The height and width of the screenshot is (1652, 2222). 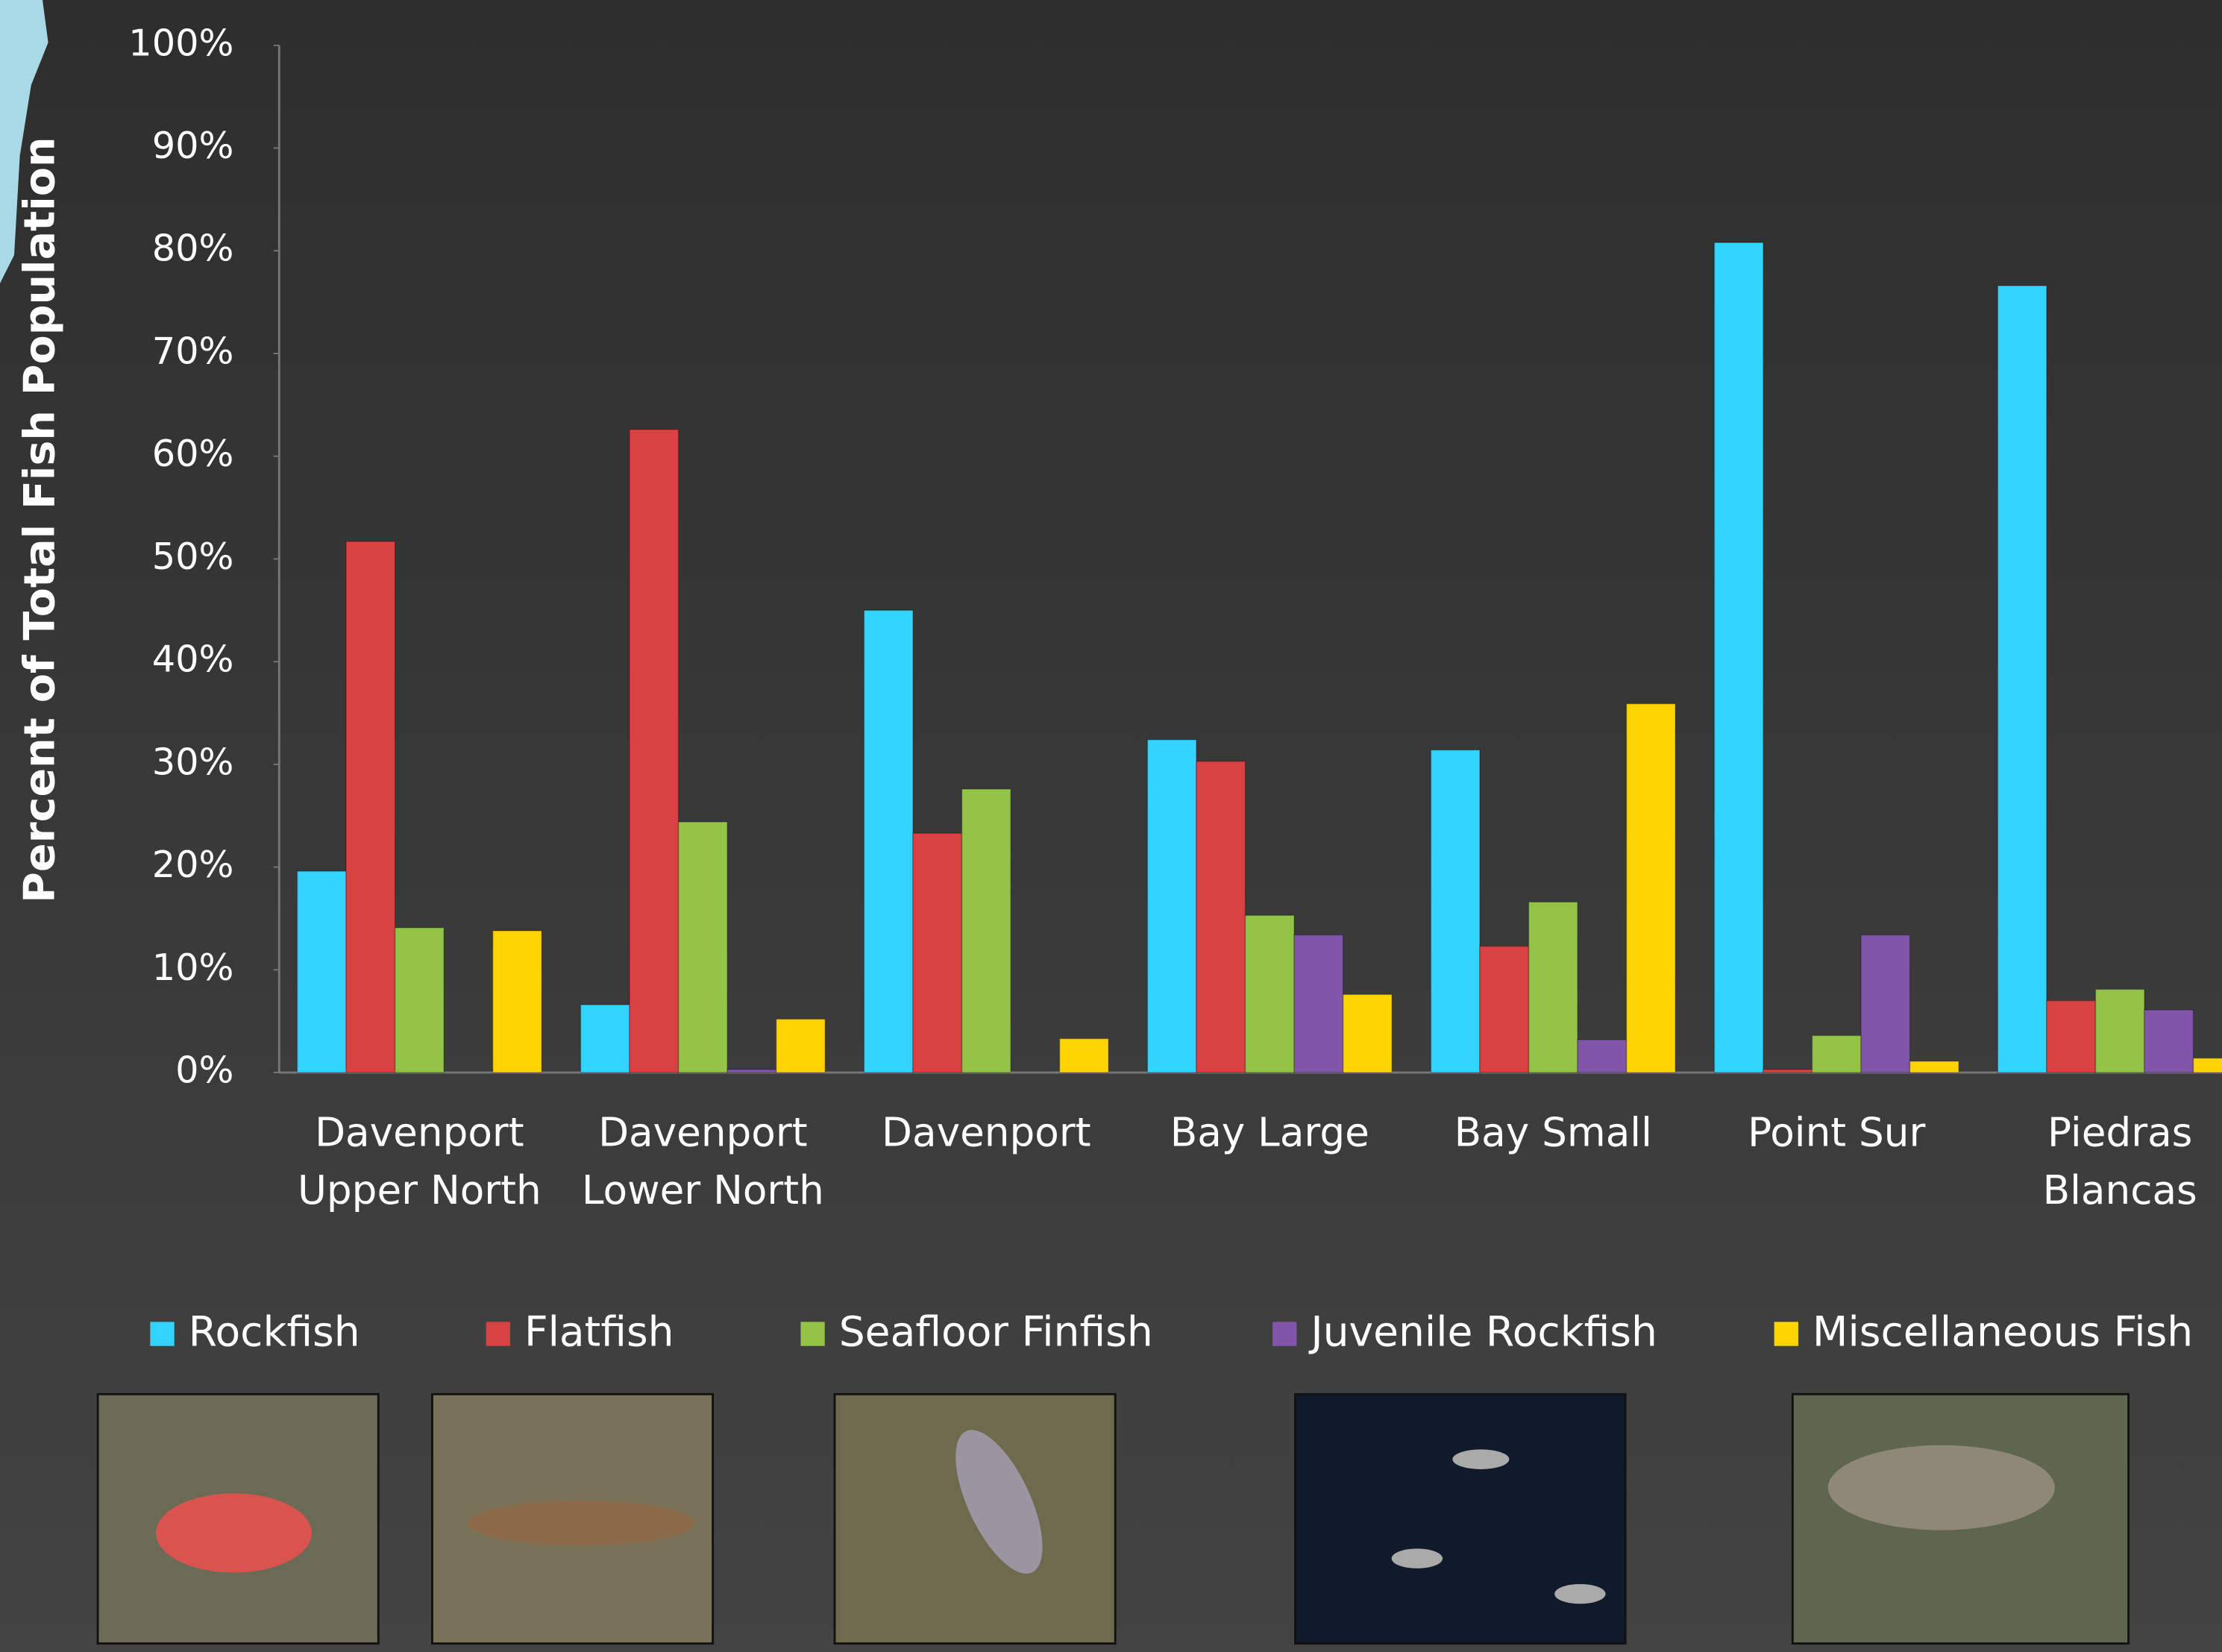 I want to click on x-tick-label: Lower North, so click(x=703, y=1190).